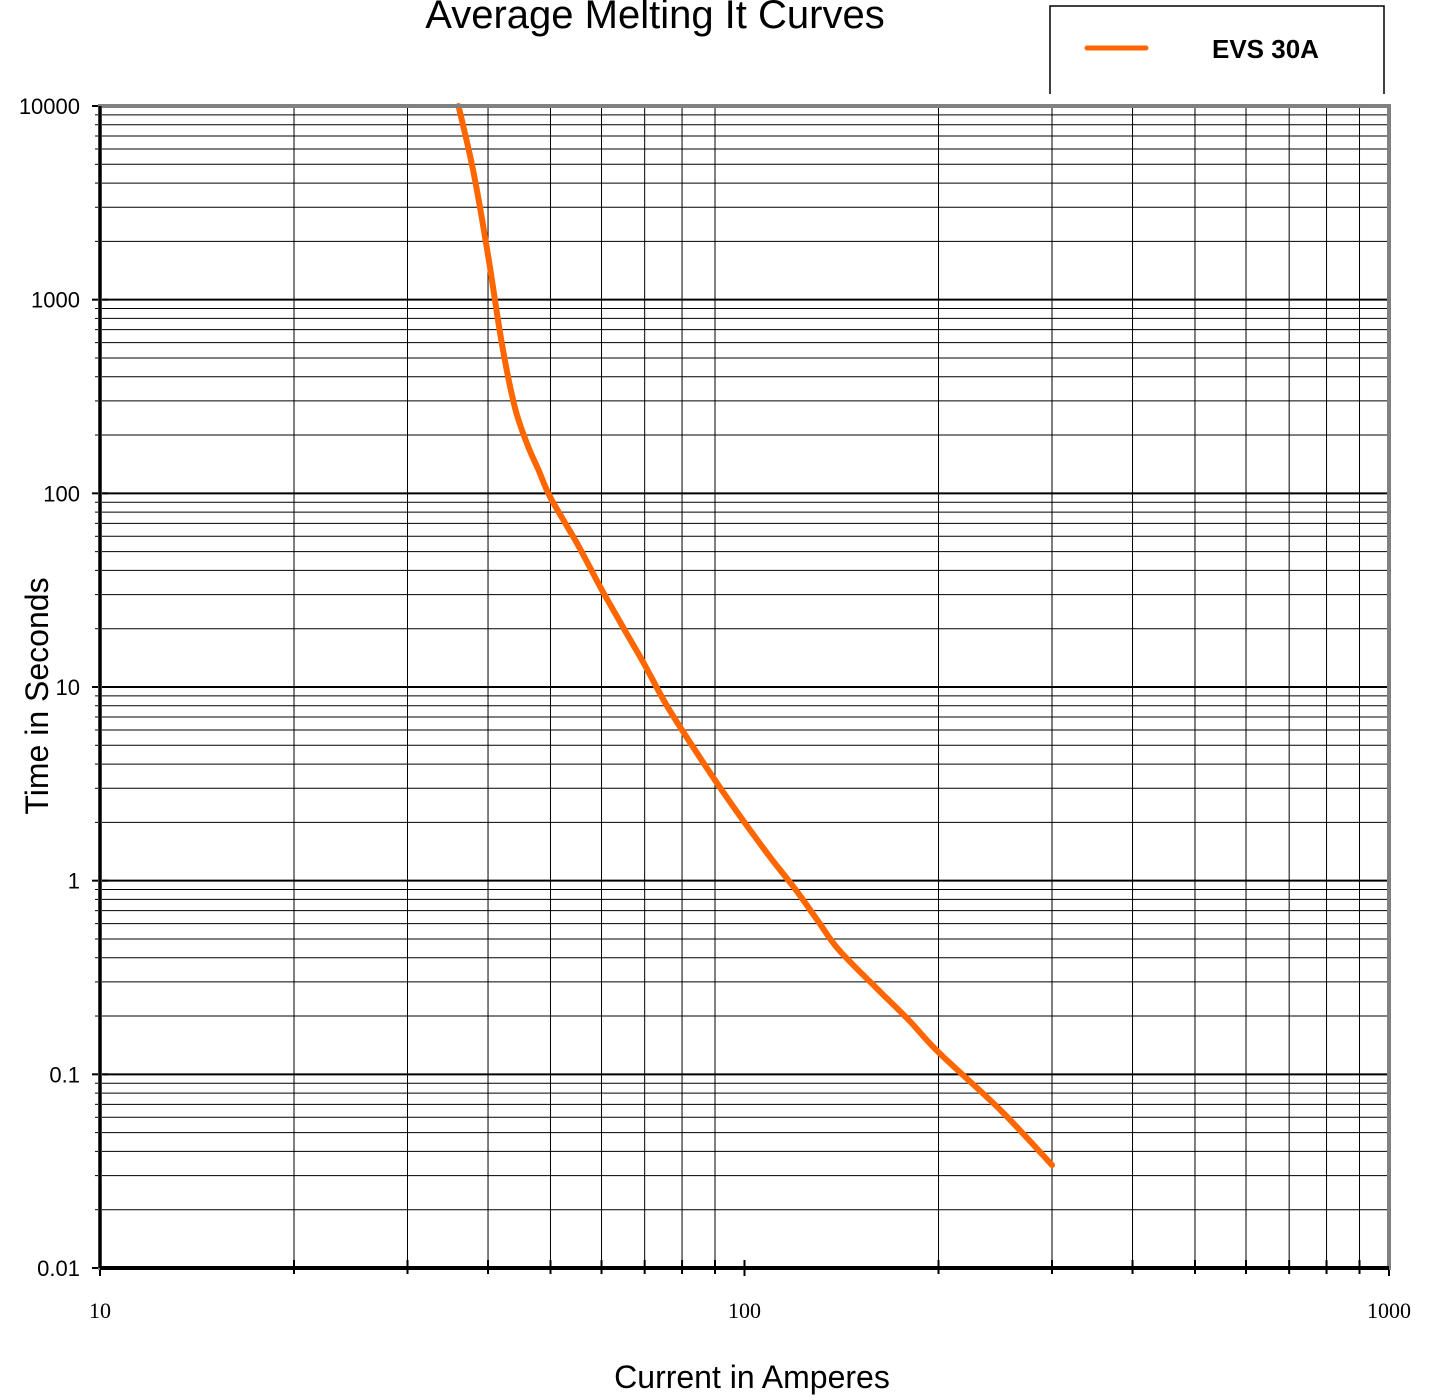 This screenshot has height=1400, width=1431. What do you see at coordinates (74, 881) in the screenshot?
I see `y-tick-label: 1` at bounding box center [74, 881].